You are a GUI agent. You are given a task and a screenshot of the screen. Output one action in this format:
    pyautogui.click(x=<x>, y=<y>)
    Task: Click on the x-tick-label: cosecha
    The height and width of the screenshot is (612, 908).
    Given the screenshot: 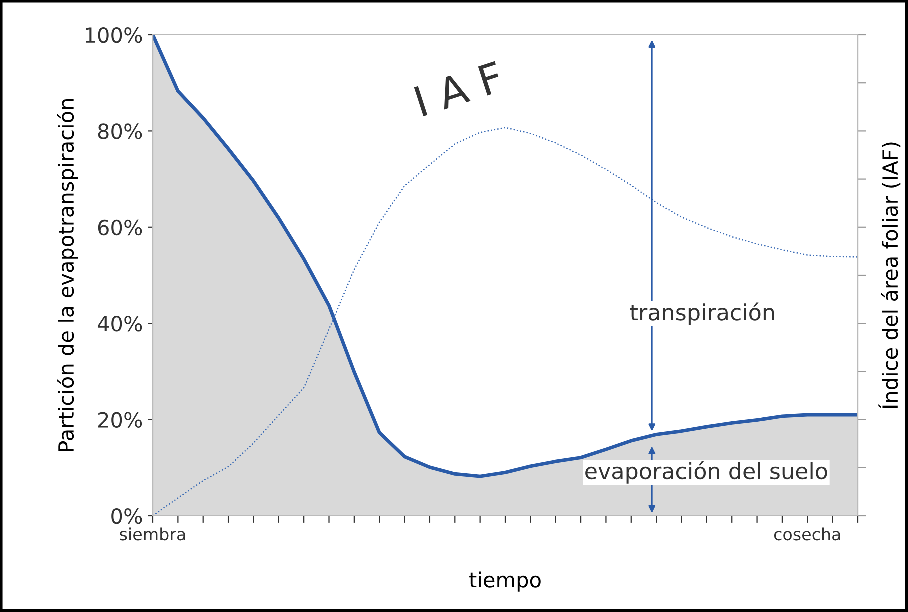 What is the action you would take?
    pyautogui.click(x=807, y=534)
    